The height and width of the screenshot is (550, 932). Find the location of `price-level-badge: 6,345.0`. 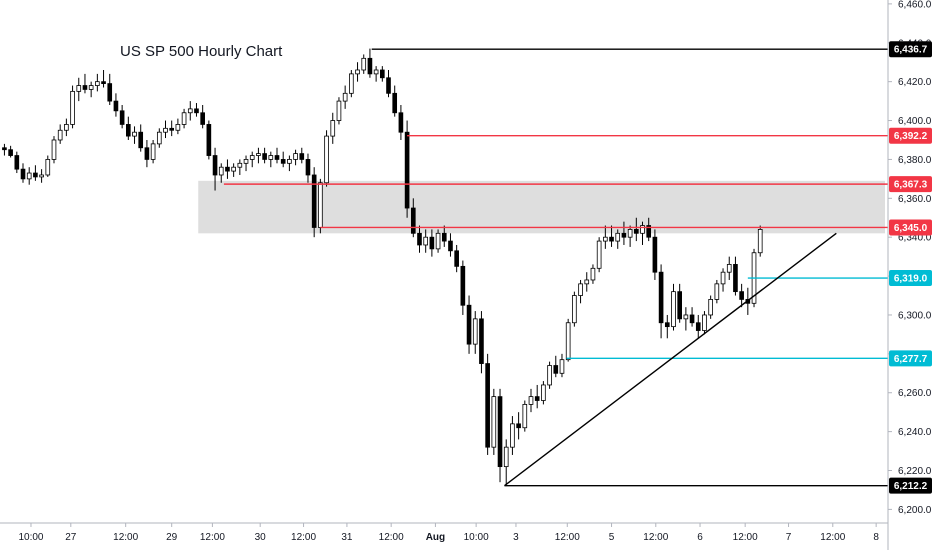

price-level-badge: 6,345.0 is located at coordinates (910, 227).